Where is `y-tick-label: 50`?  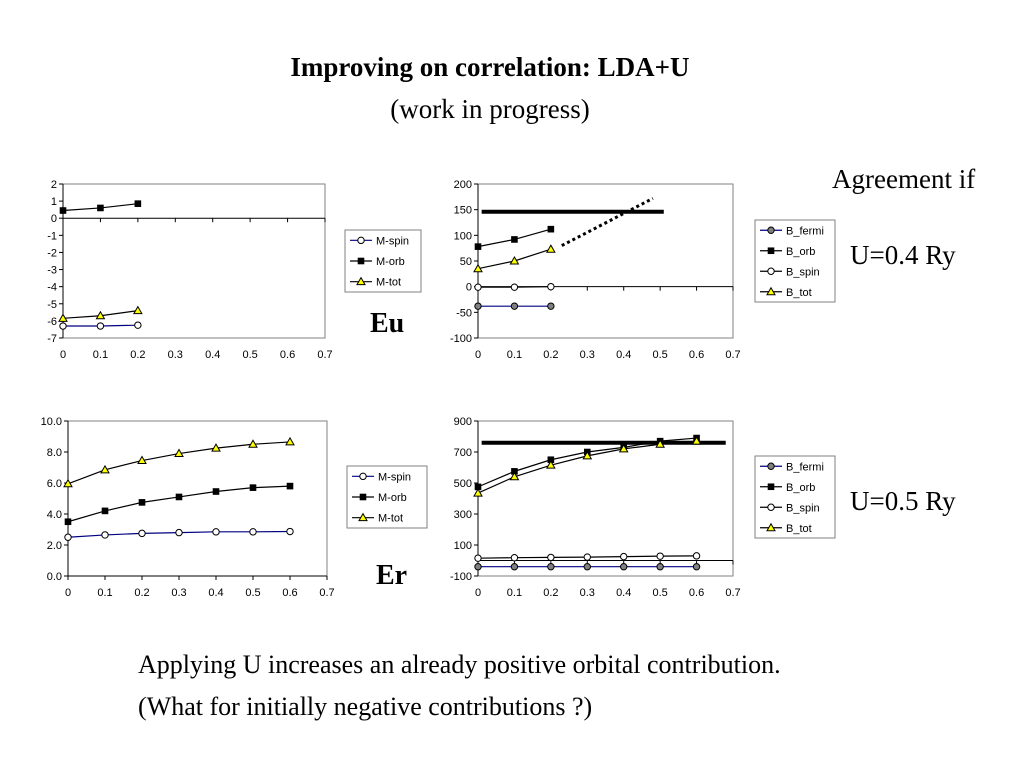
y-tick-label: 50 is located at coordinates (466, 262).